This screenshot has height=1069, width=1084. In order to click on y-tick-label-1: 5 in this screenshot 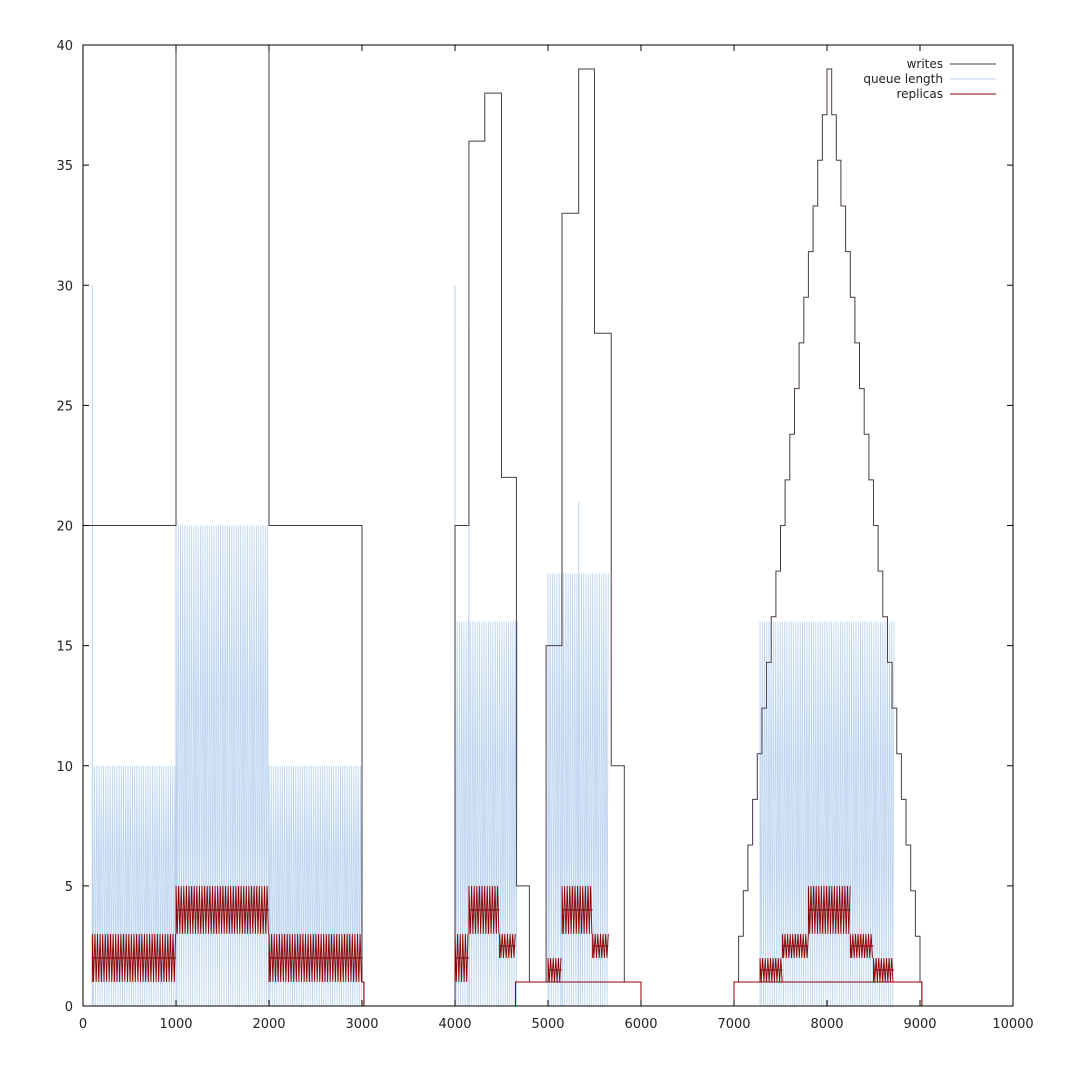, I will do `click(69, 887)`.